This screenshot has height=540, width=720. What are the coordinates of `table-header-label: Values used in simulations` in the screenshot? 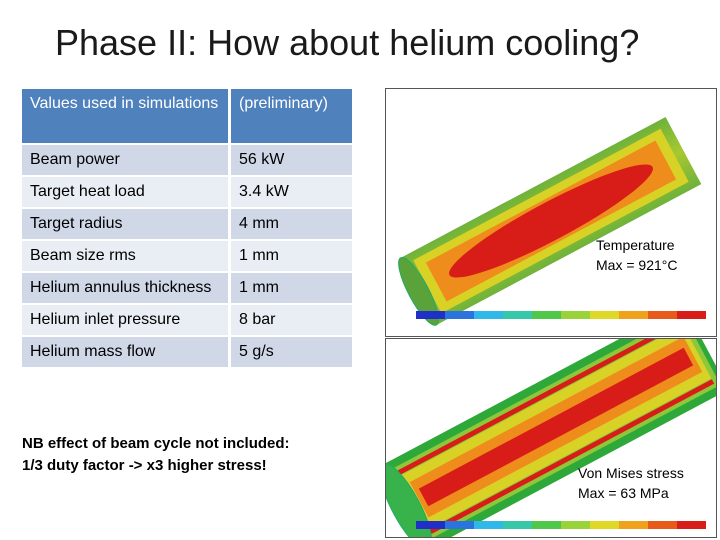 It's located at (126, 116).